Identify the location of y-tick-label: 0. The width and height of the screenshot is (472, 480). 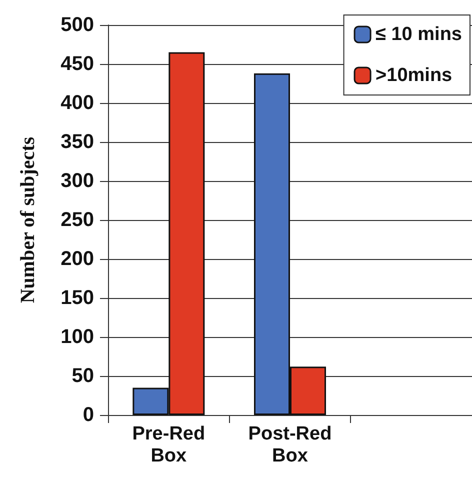
(88, 415).